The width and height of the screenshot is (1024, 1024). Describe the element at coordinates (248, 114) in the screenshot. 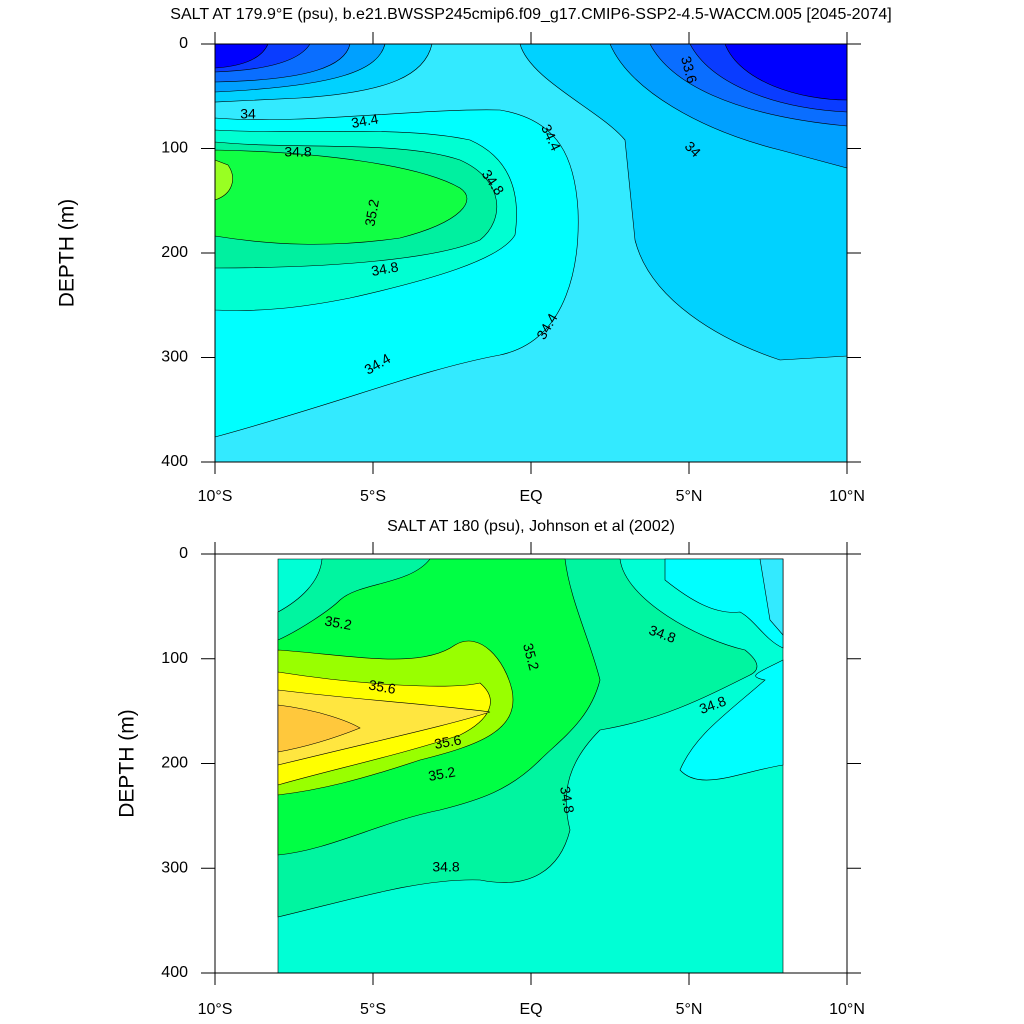

I see `contour-label: 34` at that location.